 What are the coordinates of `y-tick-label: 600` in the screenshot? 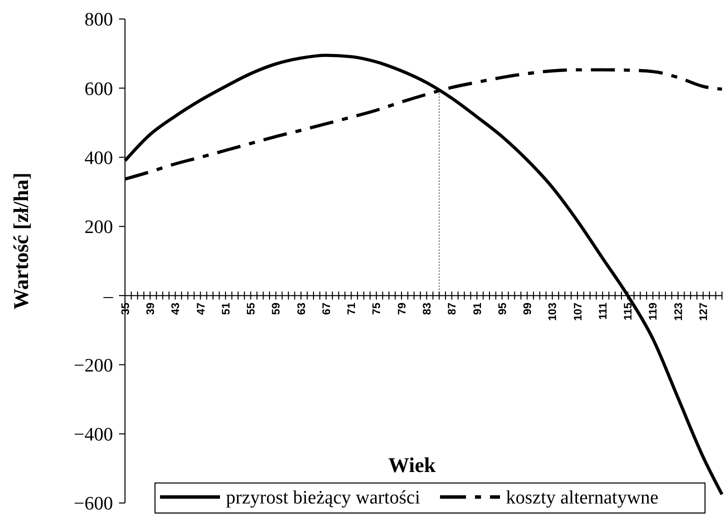 It's located at (98, 89).